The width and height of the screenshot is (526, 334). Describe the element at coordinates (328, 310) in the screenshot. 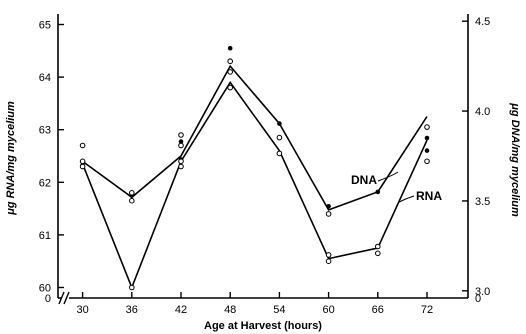

I see `x-tick-label: 60` at that location.